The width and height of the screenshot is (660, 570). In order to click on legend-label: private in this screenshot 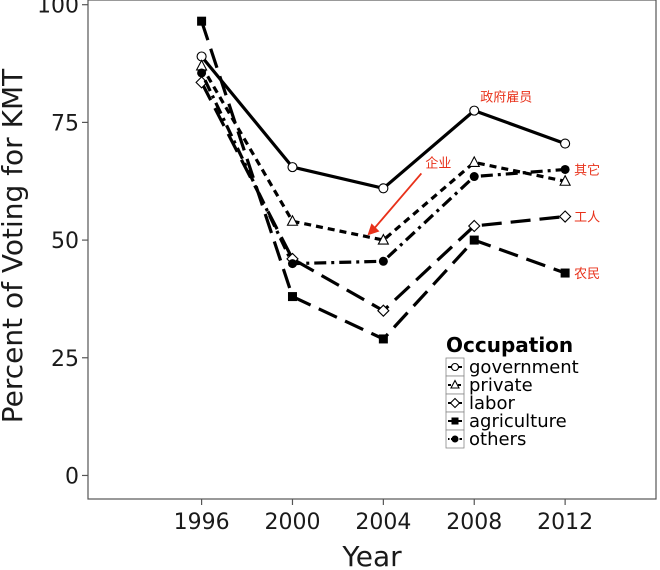, I will do `click(501, 385)`.